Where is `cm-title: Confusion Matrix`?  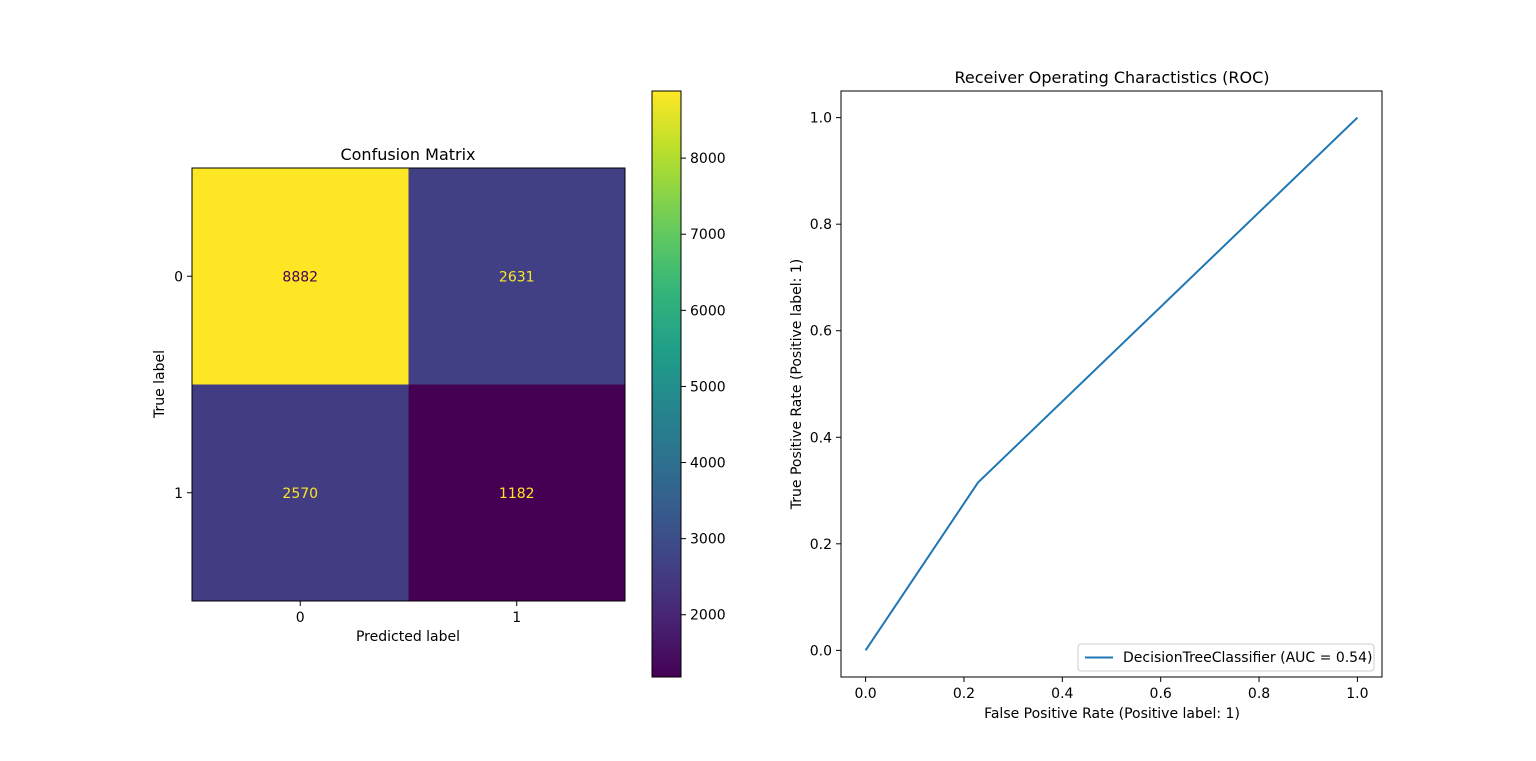 cm-title: Confusion Matrix is located at coordinates (407, 154).